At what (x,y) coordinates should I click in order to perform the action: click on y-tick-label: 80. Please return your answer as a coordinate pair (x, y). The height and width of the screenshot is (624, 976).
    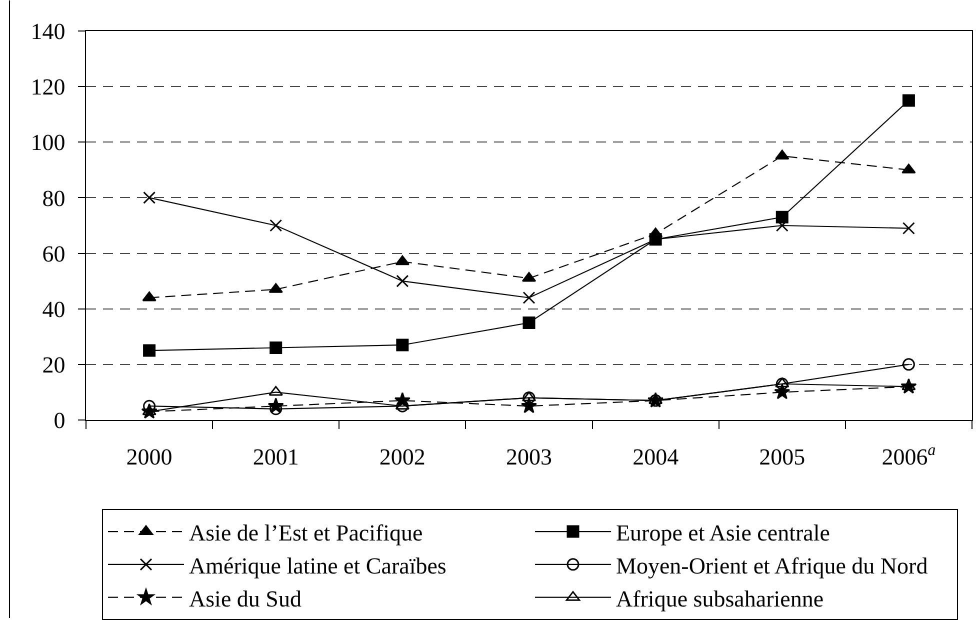
    Looking at the image, I should click on (54, 198).